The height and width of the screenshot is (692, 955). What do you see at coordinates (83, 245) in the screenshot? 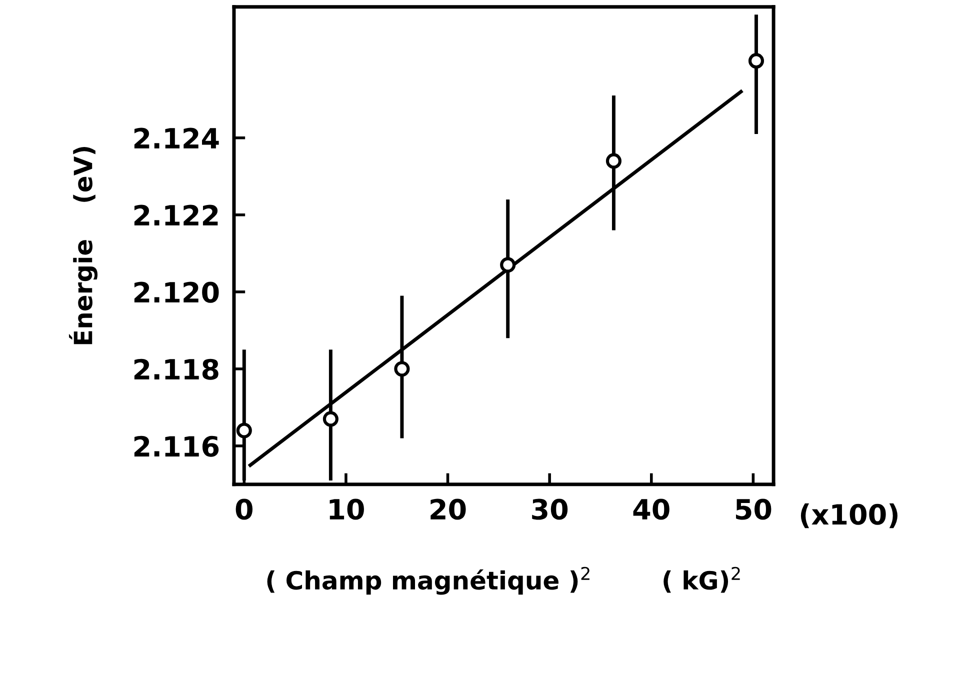
I see `y-axis-title: Énergie (eV)` at bounding box center [83, 245].